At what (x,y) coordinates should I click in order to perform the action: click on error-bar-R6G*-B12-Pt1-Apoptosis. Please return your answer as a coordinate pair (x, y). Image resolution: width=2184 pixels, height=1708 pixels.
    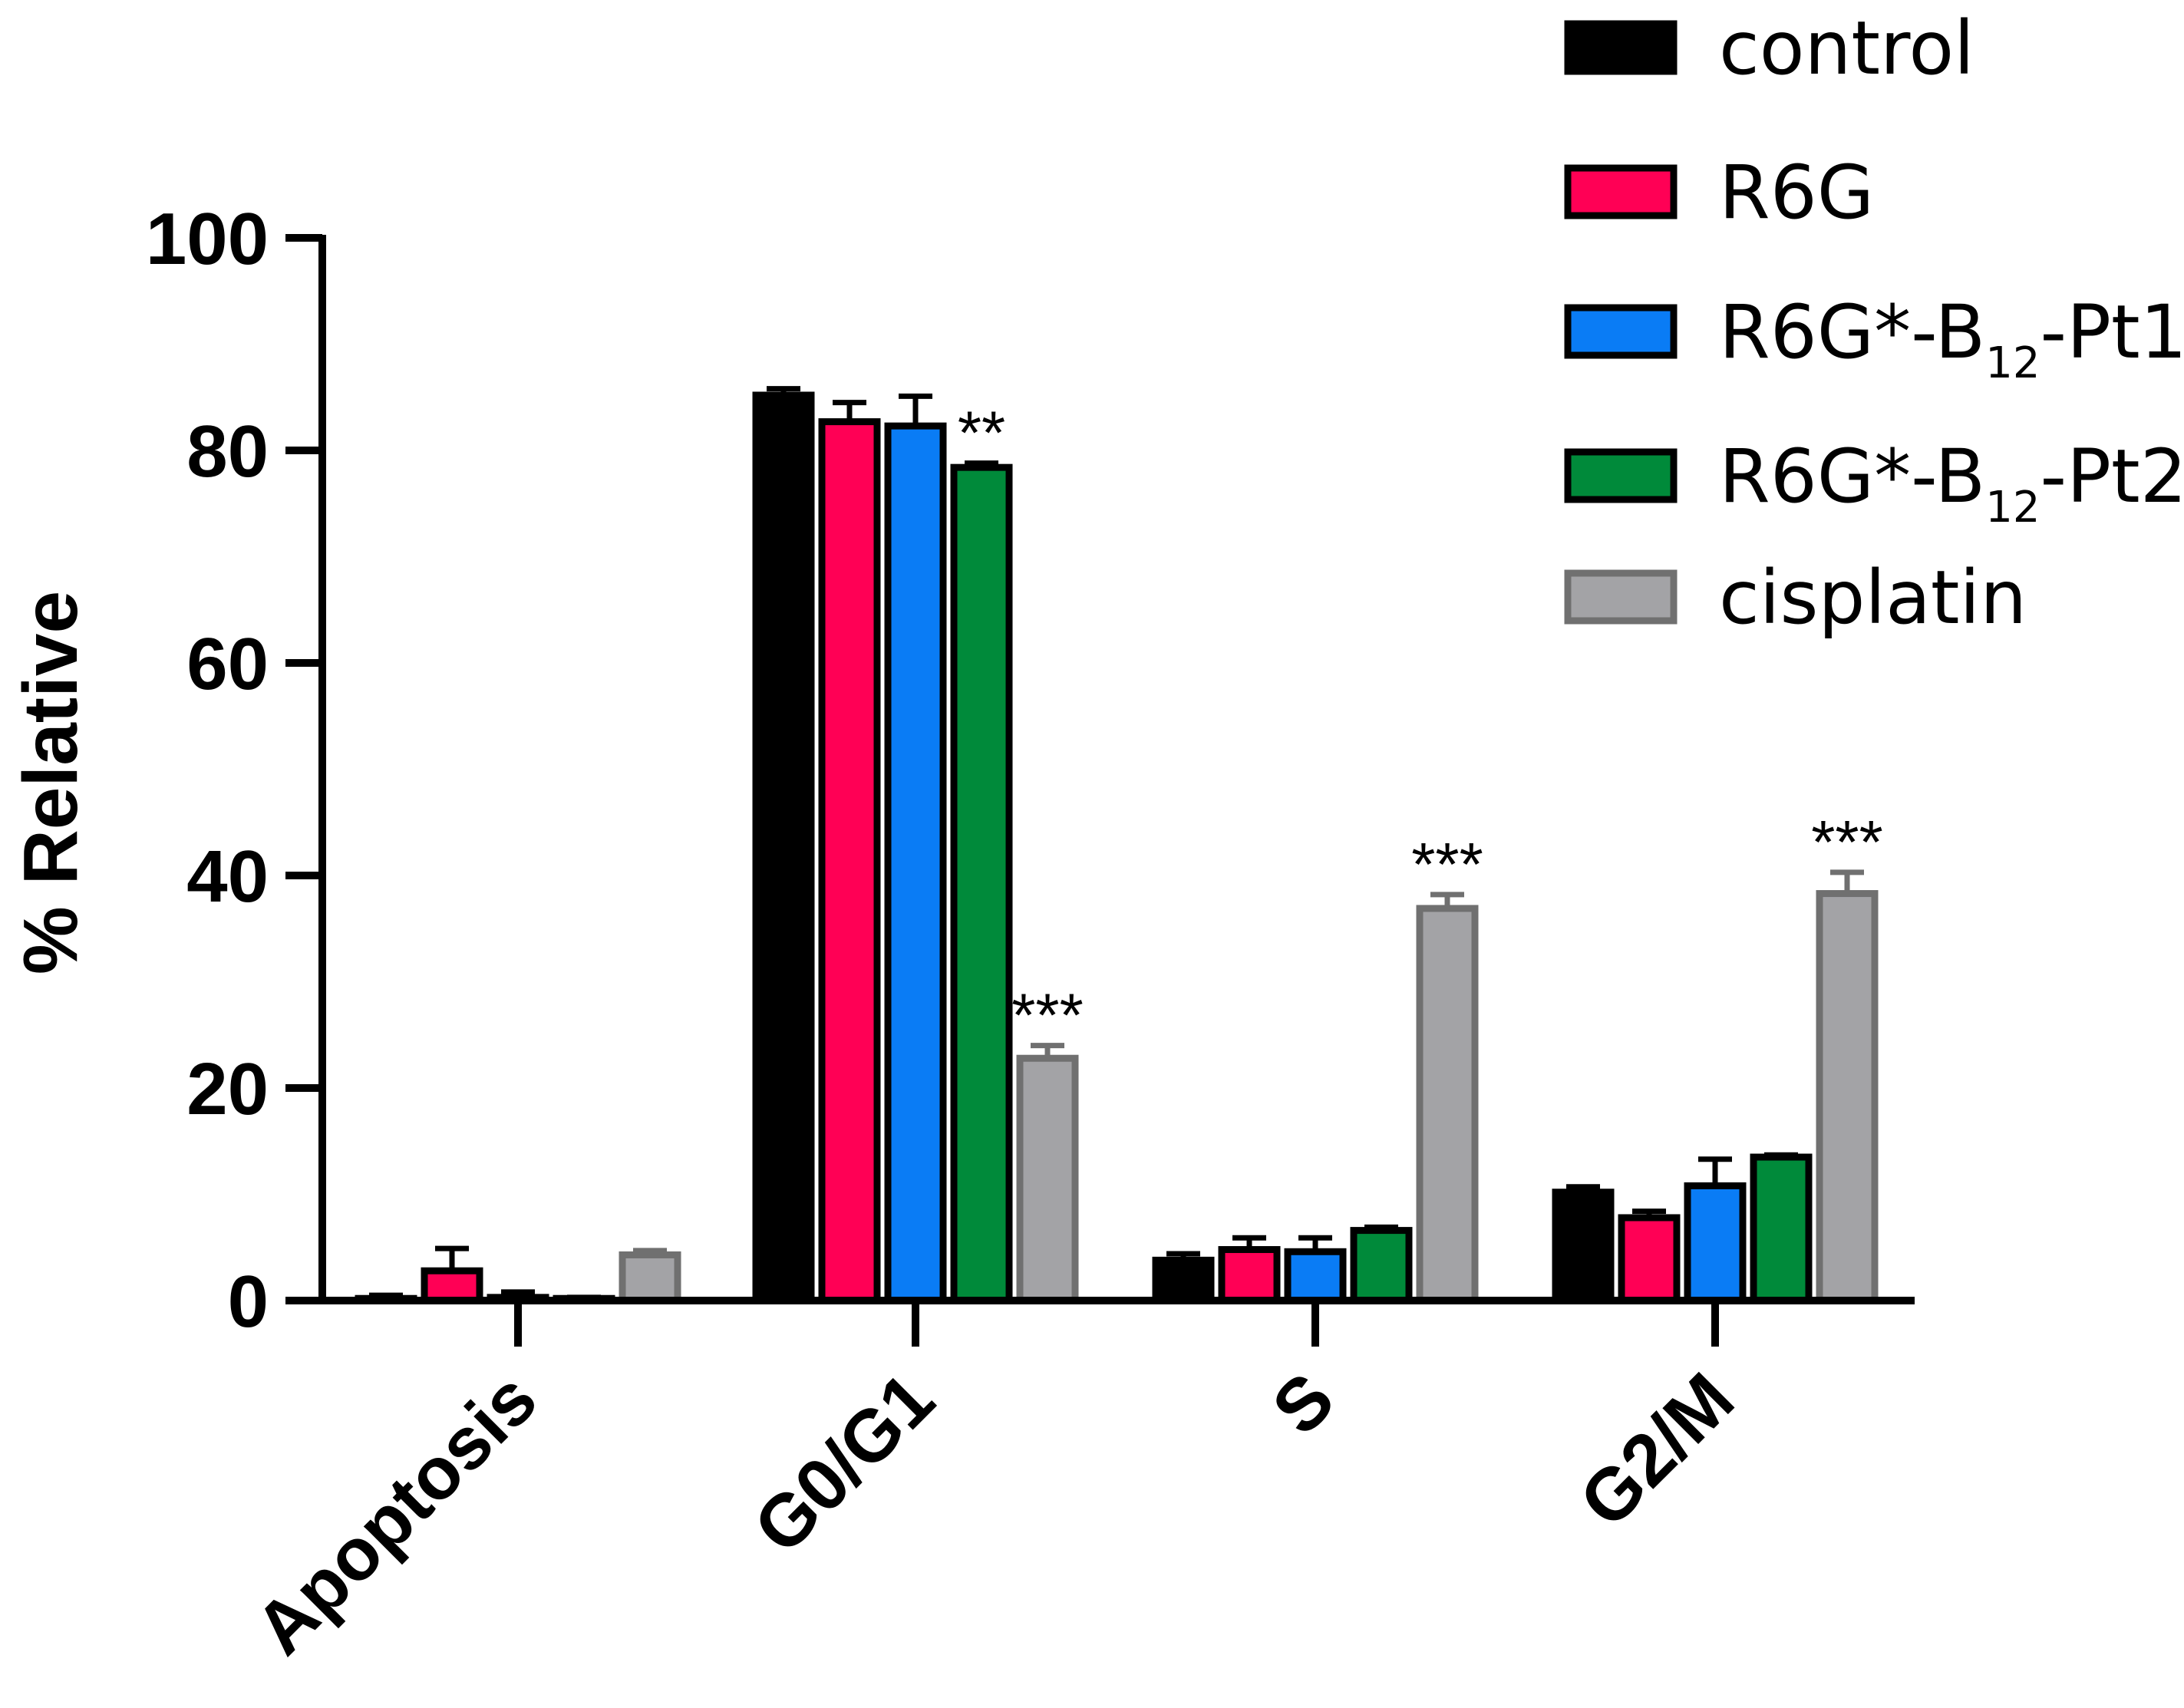
    Looking at the image, I should click on (518, 1293).